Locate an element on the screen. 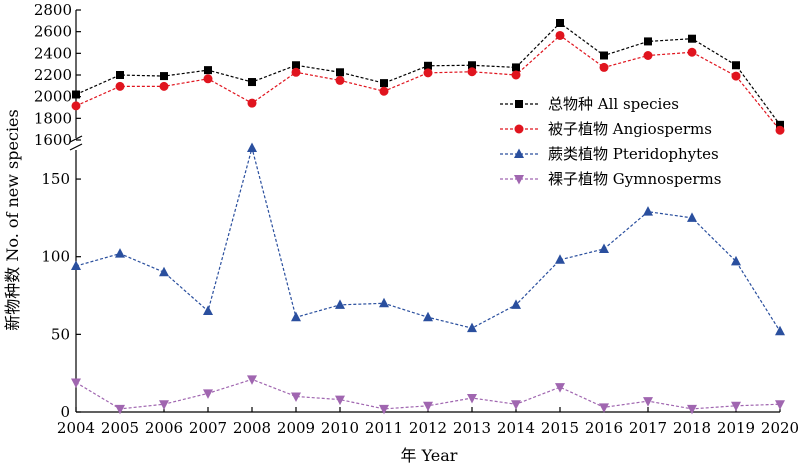  x-tick-label: 2009 is located at coordinates (296, 428).